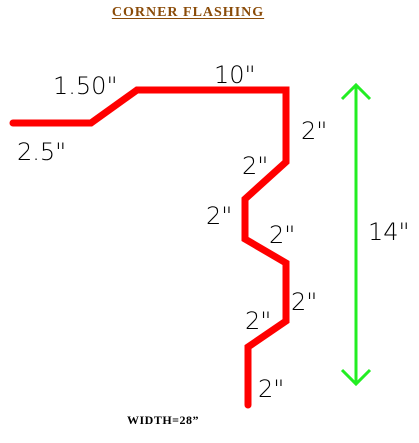 The width and height of the screenshot is (419, 443). Describe the element at coordinates (304, 302) in the screenshot. I see `dim-label-2-e: 2"` at that location.